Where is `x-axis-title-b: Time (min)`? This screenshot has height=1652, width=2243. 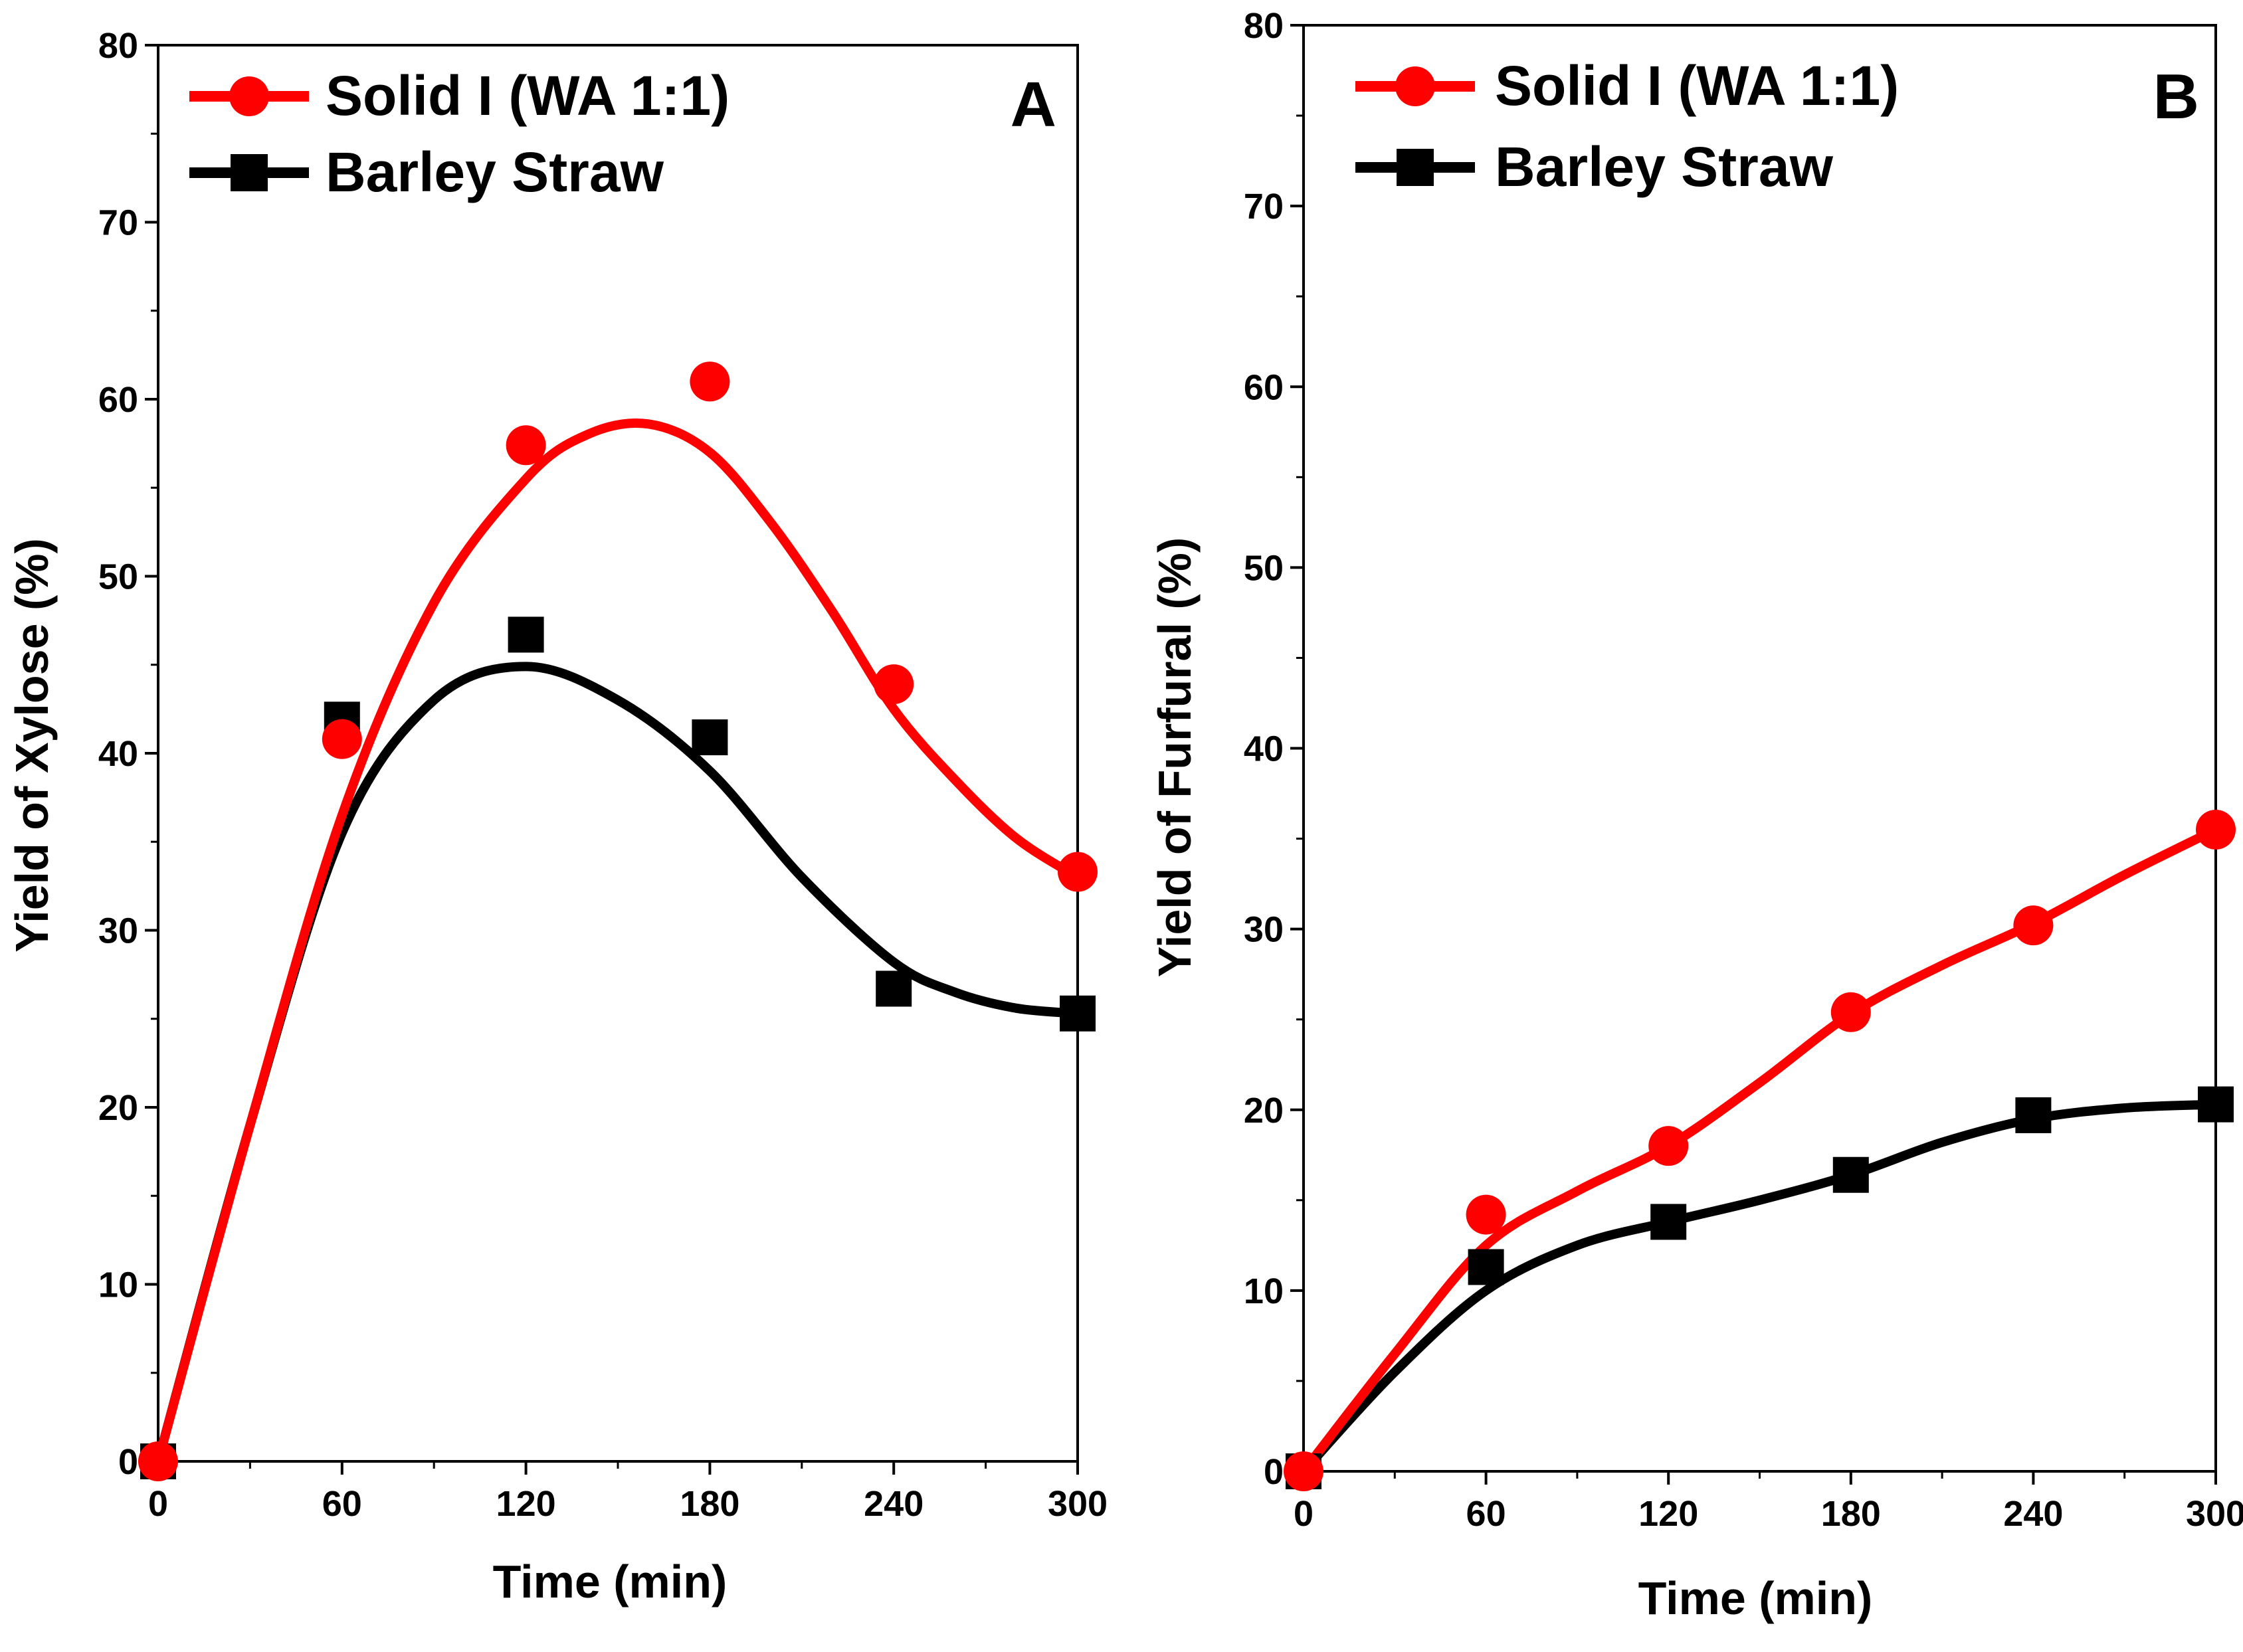
x-axis-title-b: Time (min) is located at coordinates (1755, 1598).